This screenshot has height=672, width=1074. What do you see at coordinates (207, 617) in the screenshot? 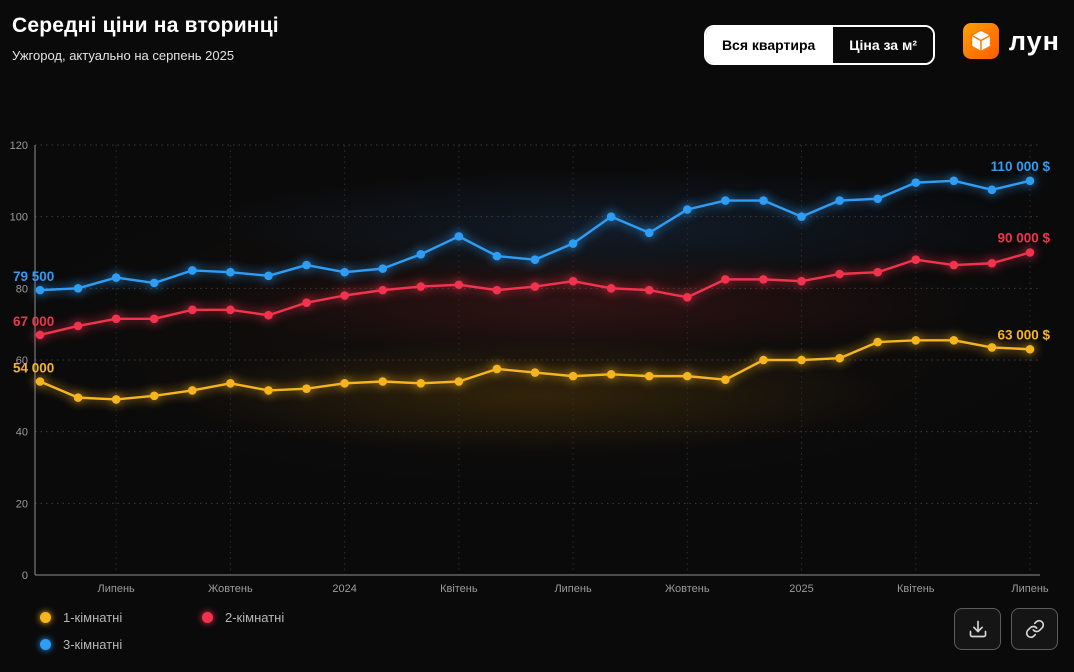
I see `legend-dot-2-room` at bounding box center [207, 617].